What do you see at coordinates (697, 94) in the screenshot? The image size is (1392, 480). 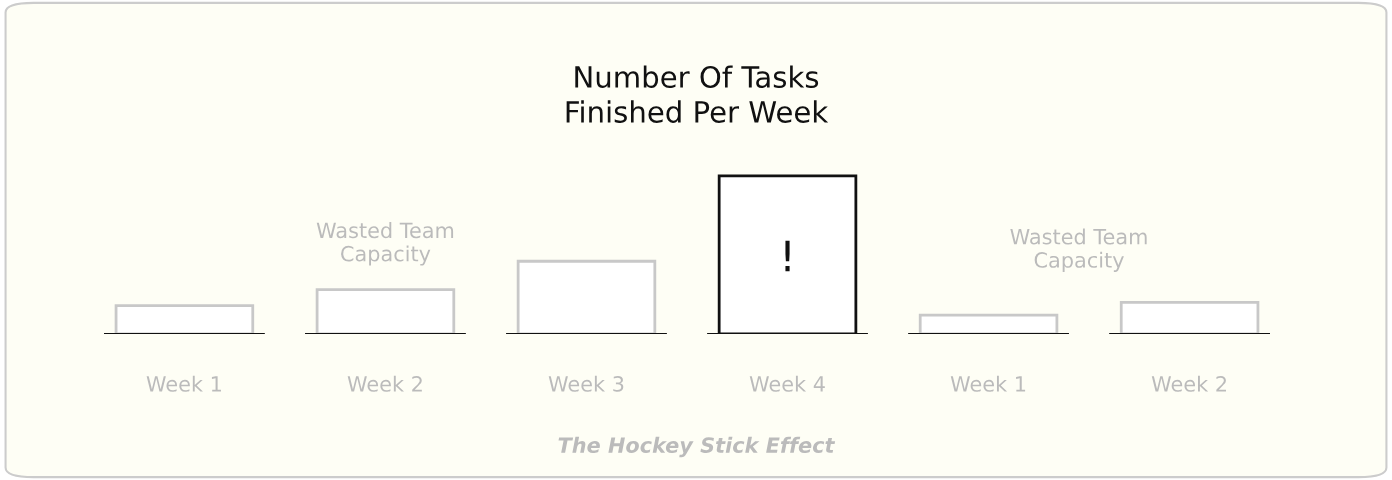 I see `chart-title: Number Of Tasks Finished Per Week` at bounding box center [697, 94].